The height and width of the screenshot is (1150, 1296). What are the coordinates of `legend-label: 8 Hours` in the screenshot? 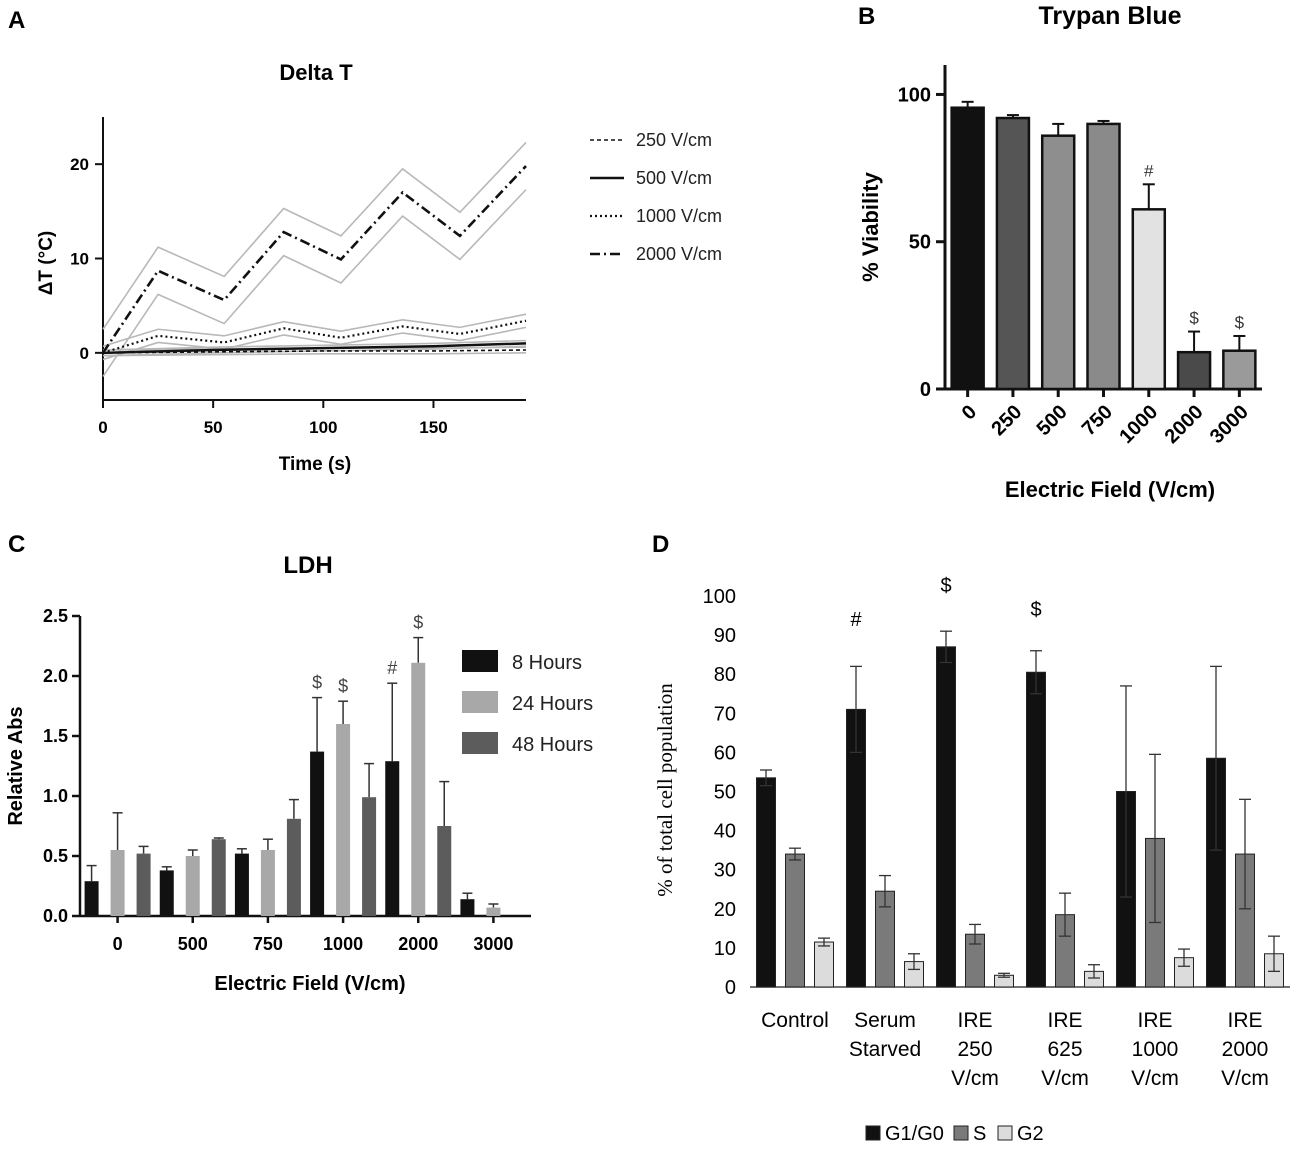 It's located at (547, 663).